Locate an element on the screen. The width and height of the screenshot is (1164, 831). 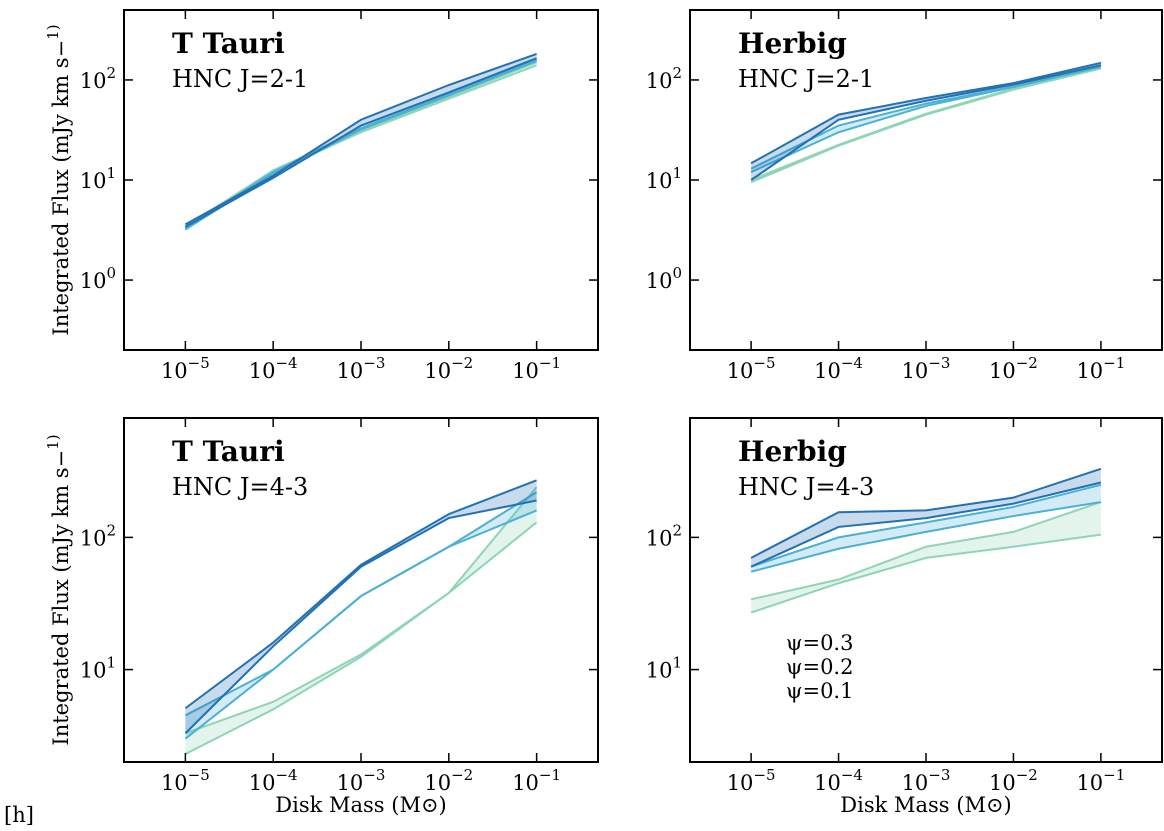
legend-label: ψ=0.1 is located at coordinates (819, 691).